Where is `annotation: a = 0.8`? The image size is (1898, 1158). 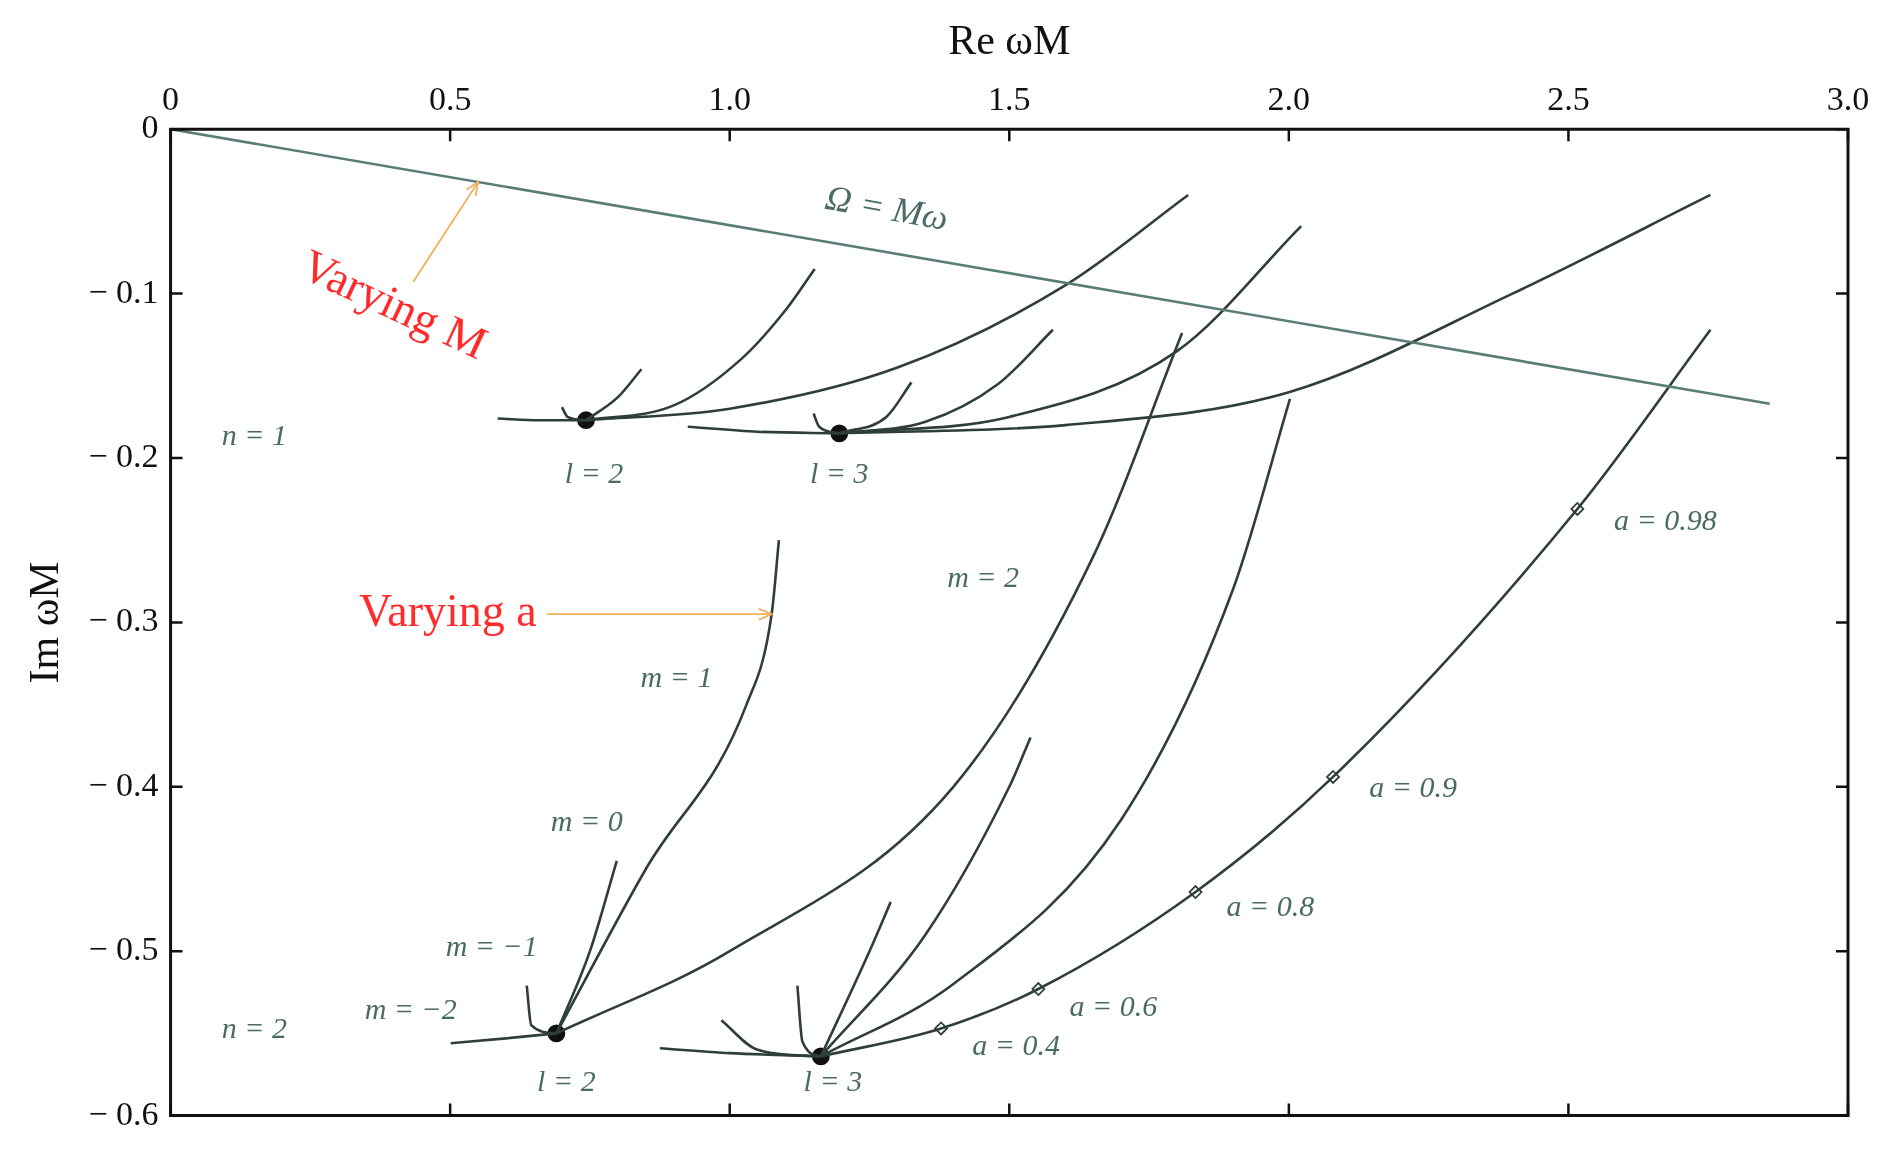
annotation: a = 0.8 is located at coordinates (1270, 905).